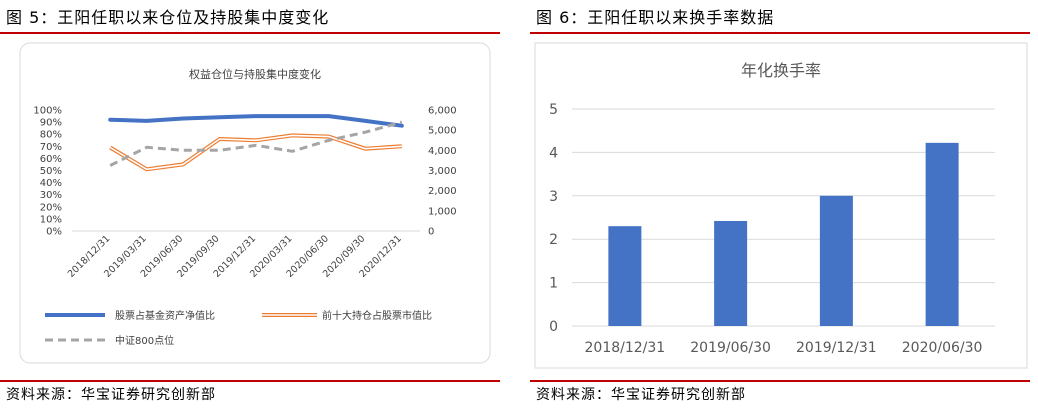 The image size is (1038, 410). I want to click on y-right-tick-label: 5,000, so click(442, 131).